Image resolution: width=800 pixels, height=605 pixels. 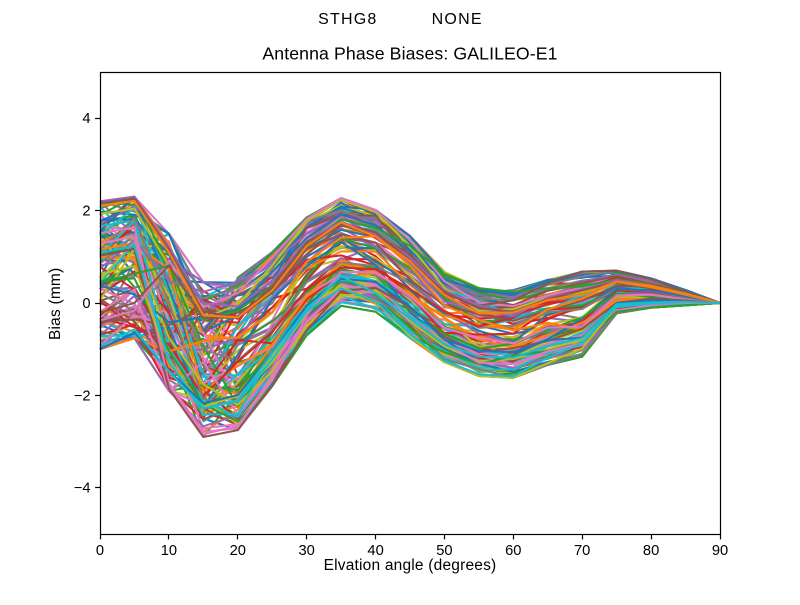 I want to click on svg-text:Antenna Phase Biases: GALILEO-: Antenna Phase Biases: GALILEO-E1, so click(x=409, y=54).